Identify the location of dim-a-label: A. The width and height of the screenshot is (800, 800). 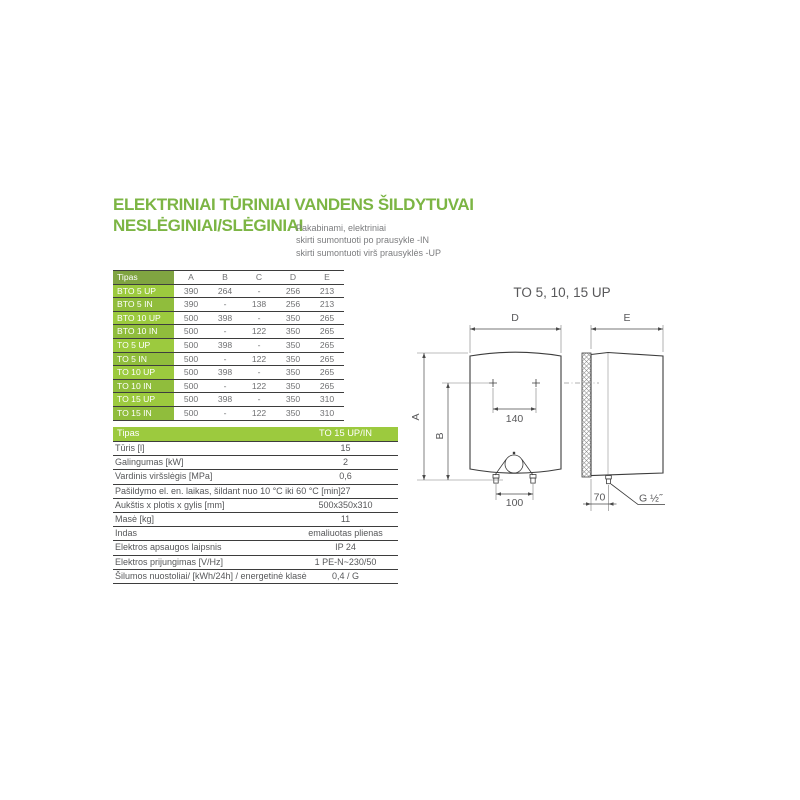
(416, 416).